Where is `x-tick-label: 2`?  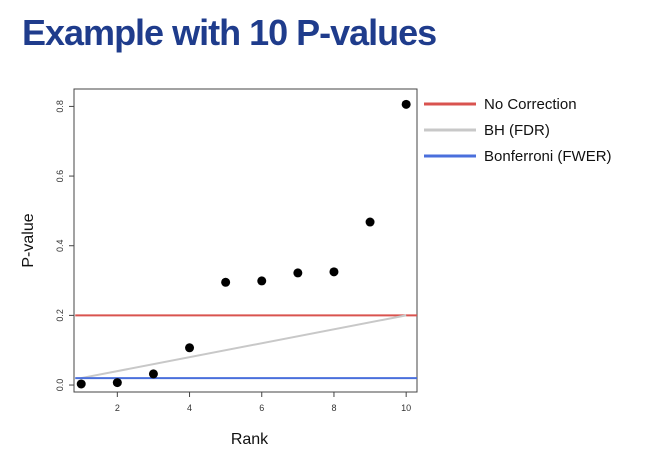 x-tick-label: 2 is located at coordinates (117, 408).